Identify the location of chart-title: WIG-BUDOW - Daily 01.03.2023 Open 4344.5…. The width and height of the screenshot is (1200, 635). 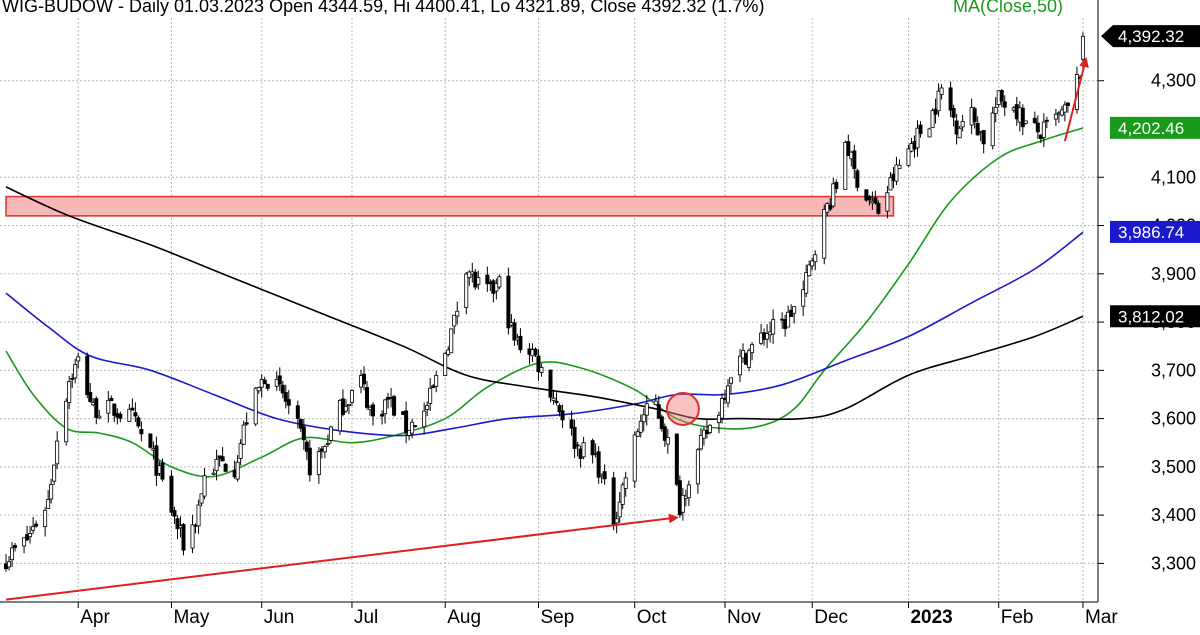
(383, 8).